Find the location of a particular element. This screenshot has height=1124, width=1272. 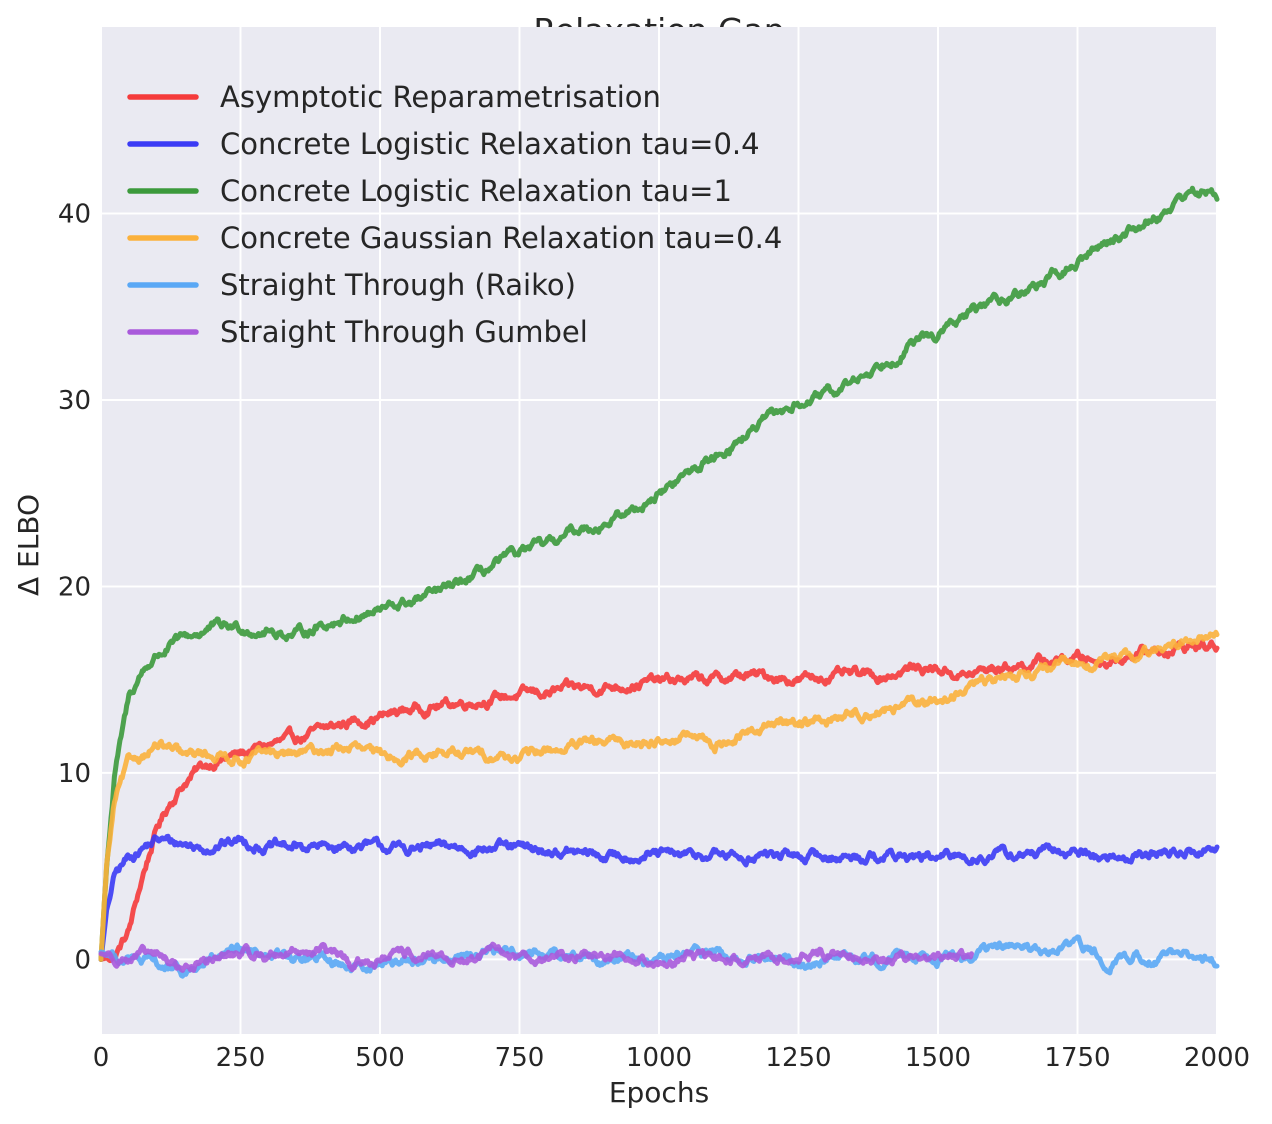

y-tick-label: 40 is located at coordinates (74, 214).